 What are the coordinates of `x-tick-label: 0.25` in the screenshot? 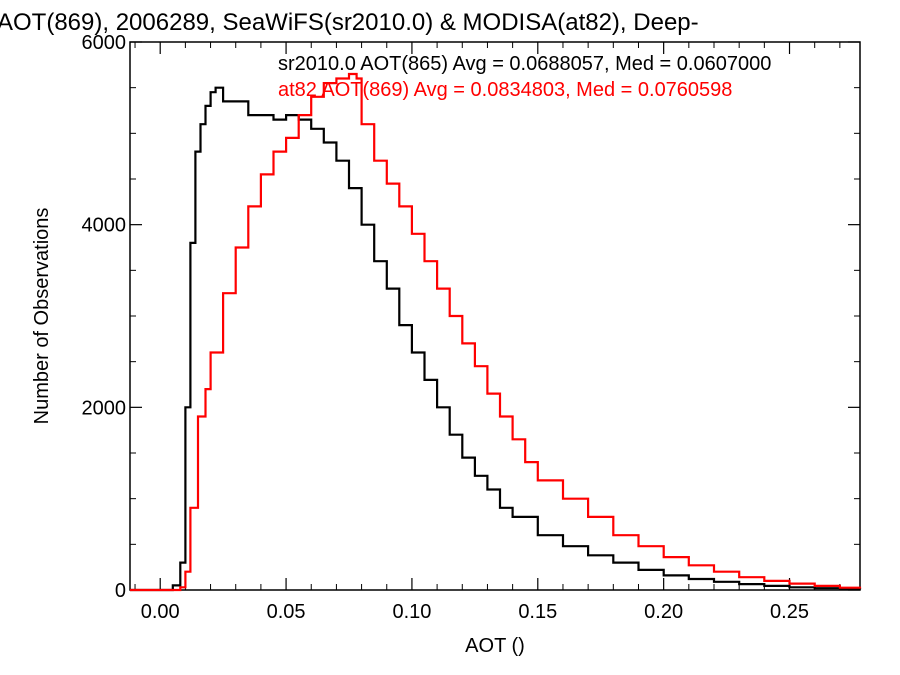 It's located at (789, 612).